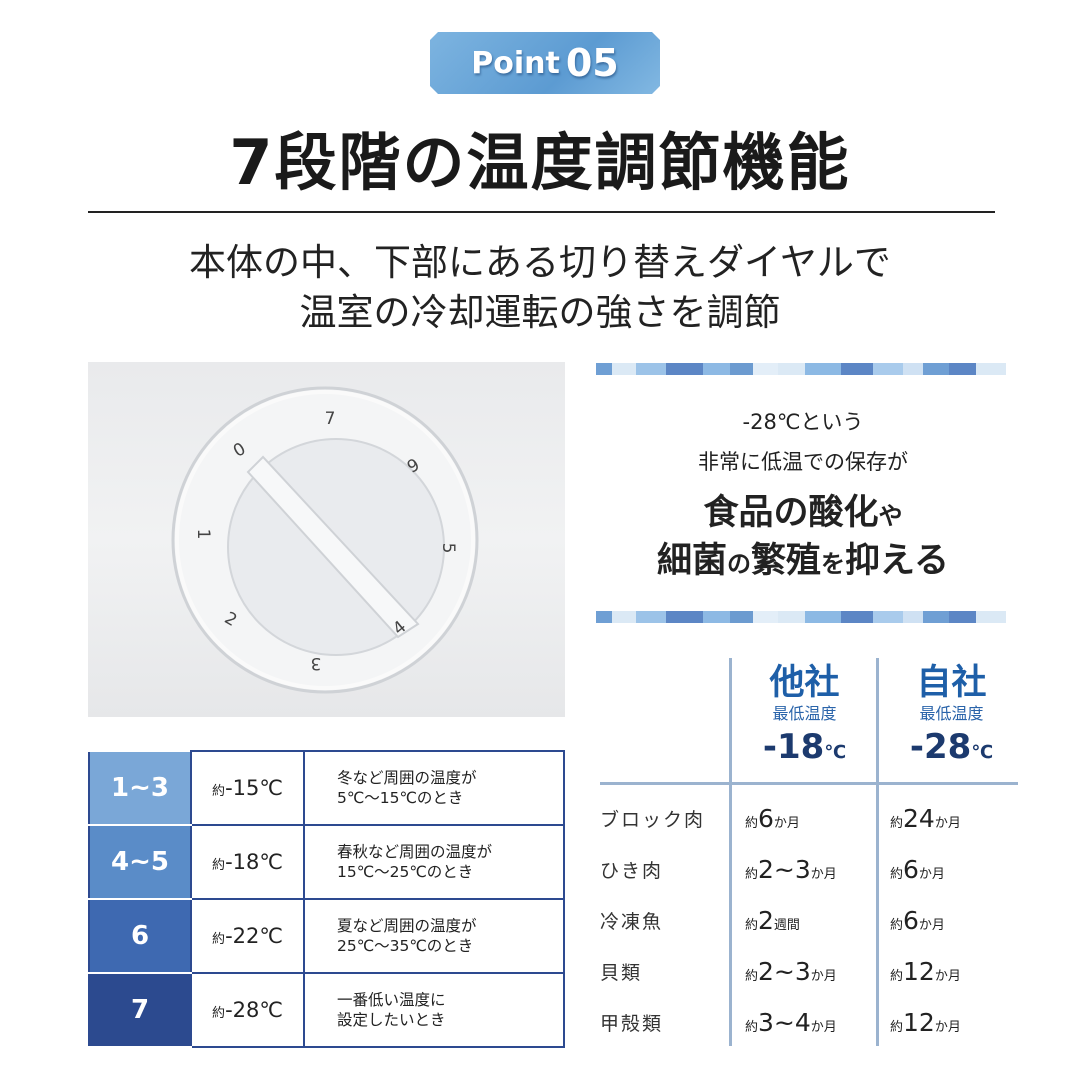 The width and height of the screenshot is (1080, 1080). Describe the element at coordinates (739, 564) in the screenshot. I see `message-particle: の` at that location.